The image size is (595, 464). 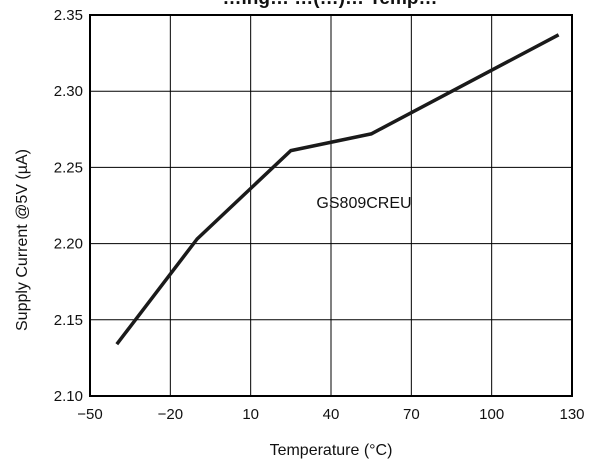 What do you see at coordinates (68, 244) in the screenshot?
I see `y-tick-label: 2.20` at bounding box center [68, 244].